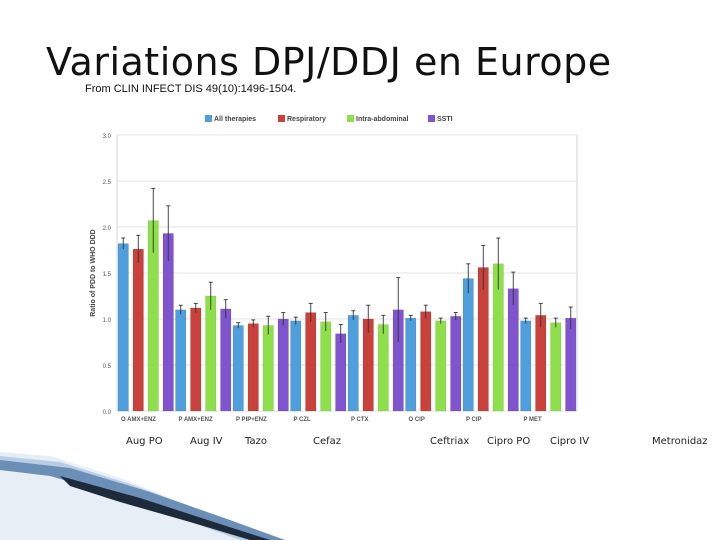 Image resolution: width=720 pixels, height=540 pixels. What do you see at coordinates (138, 330) in the screenshot?
I see `bar-o-amx-enz-respiratory` at bounding box center [138, 330].